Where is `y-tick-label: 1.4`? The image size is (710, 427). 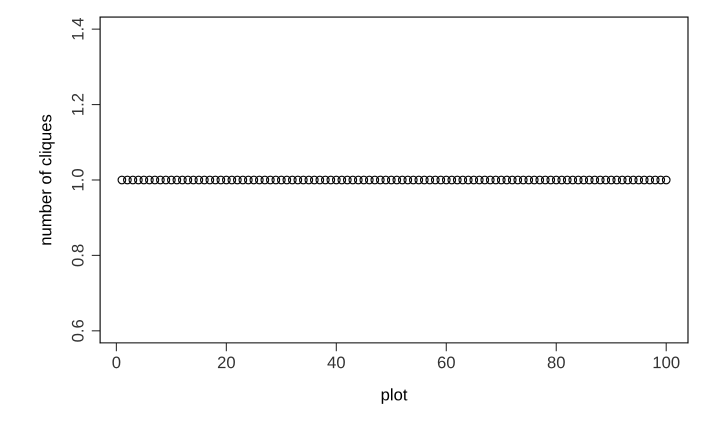 y-tick-label: 1.4 is located at coordinates (78, 29).